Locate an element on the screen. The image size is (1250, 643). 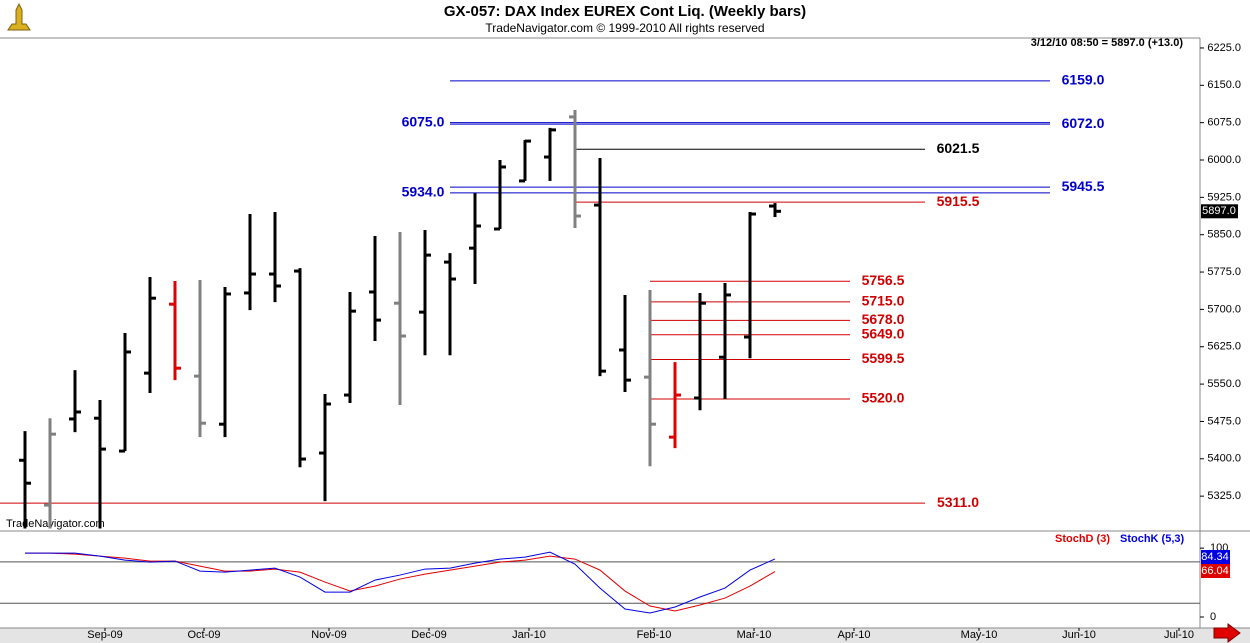
x-tick-label: Feb-10 is located at coordinates (654, 635).